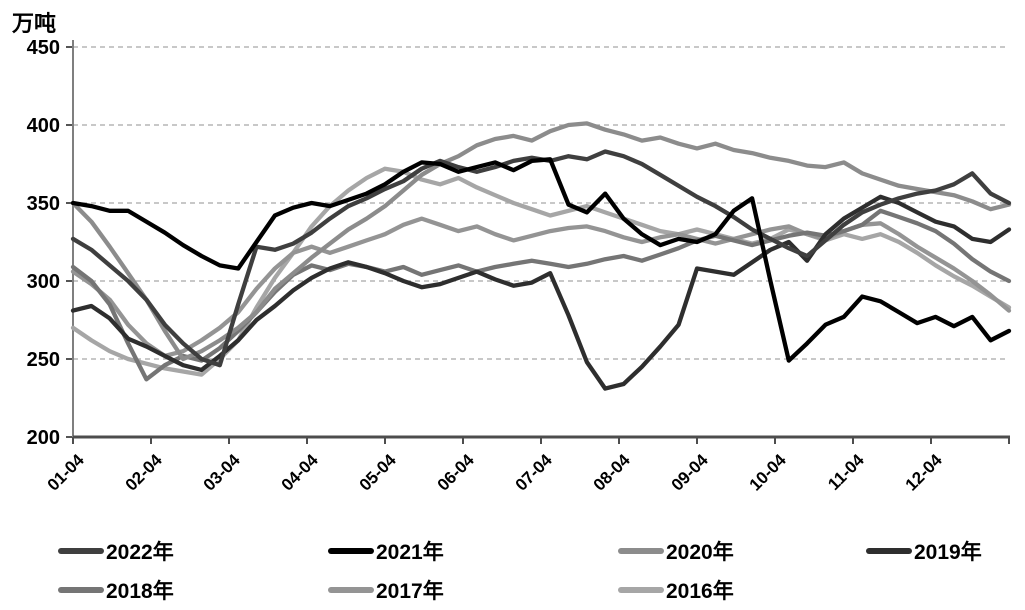 This screenshot has height=610, width=1025. What do you see at coordinates (81, 551) in the screenshot?
I see `legend-swatch-2022年` at bounding box center [81, 551].